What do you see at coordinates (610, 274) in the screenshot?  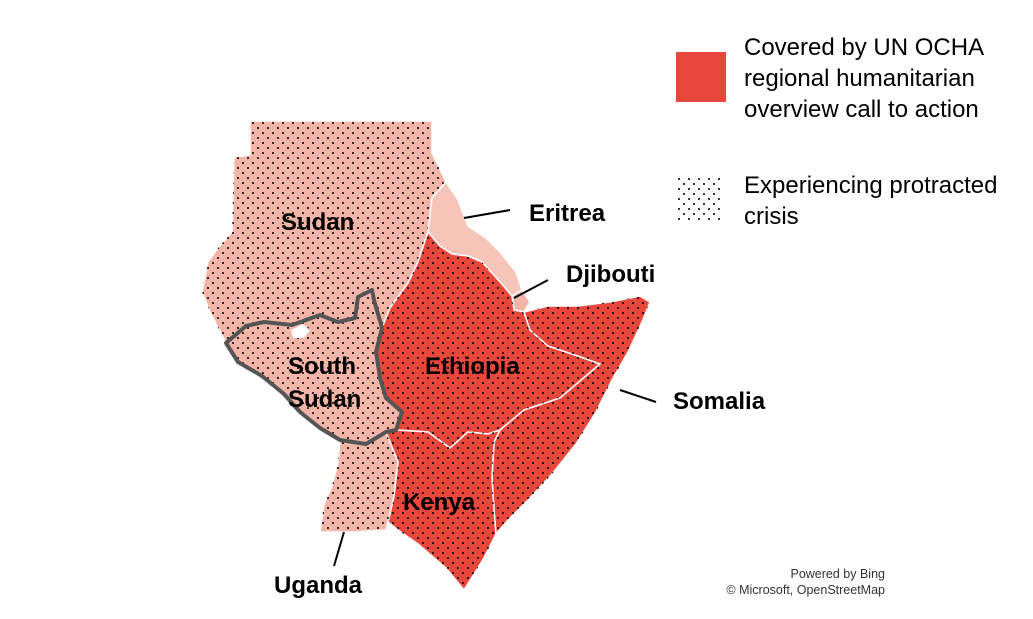 I see `label-djibouti: Djibouti` at bounding box center [610, 274].